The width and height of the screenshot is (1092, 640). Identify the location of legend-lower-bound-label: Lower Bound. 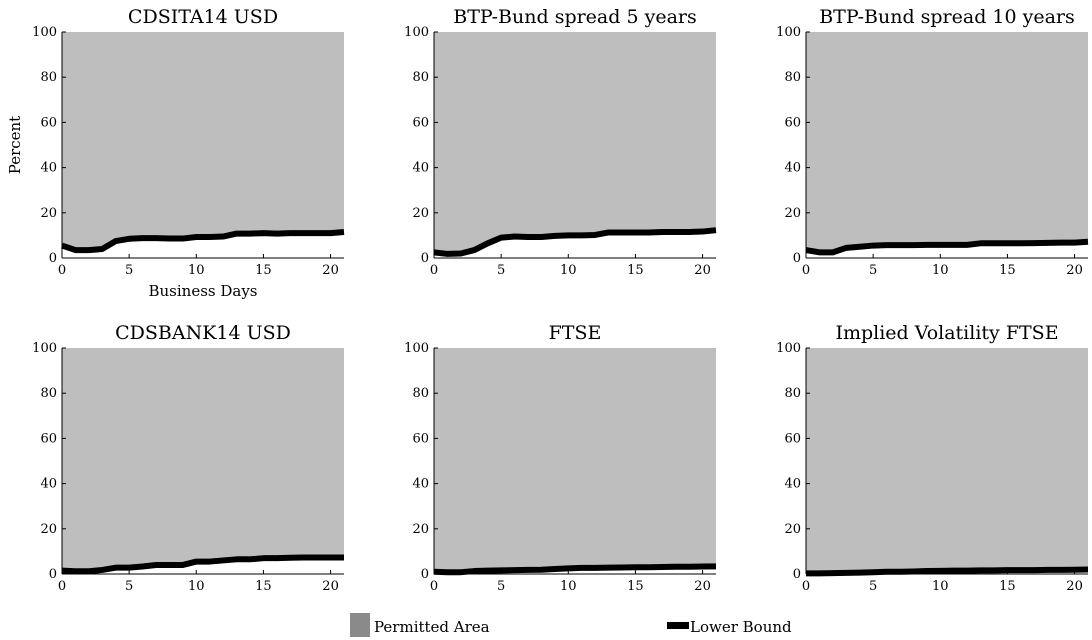
(741, 627).